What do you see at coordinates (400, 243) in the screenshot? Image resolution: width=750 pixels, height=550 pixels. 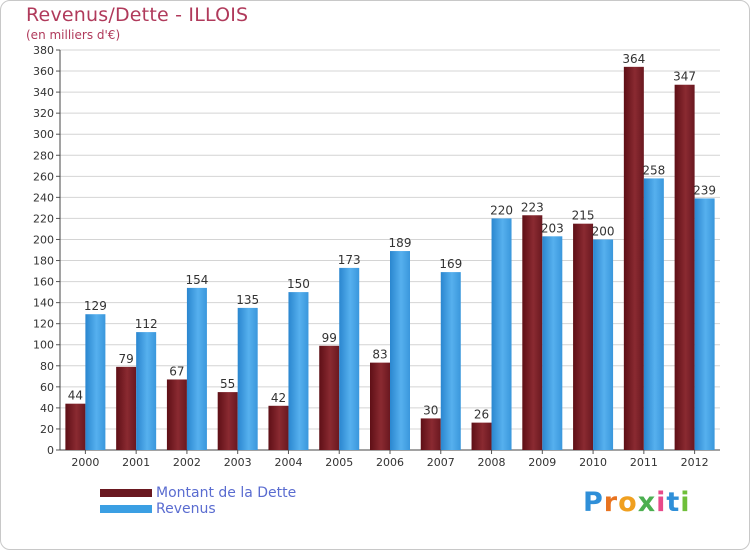 I see `data-label: 189` at bounding box center [400, 243].